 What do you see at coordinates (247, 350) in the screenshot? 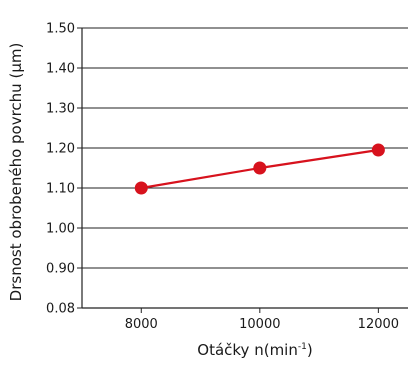
I see `x-axis-title-main: Otáčky n(min` at bounding box center [247, 350].